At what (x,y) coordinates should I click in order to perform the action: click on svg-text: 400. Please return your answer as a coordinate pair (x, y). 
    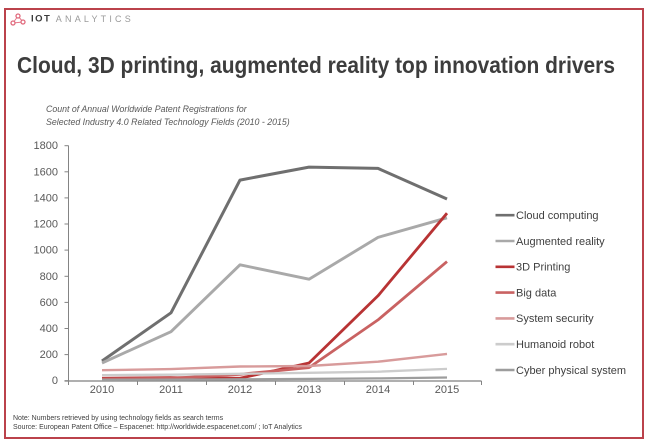
    Looking at the image, I should click on (49, 329).